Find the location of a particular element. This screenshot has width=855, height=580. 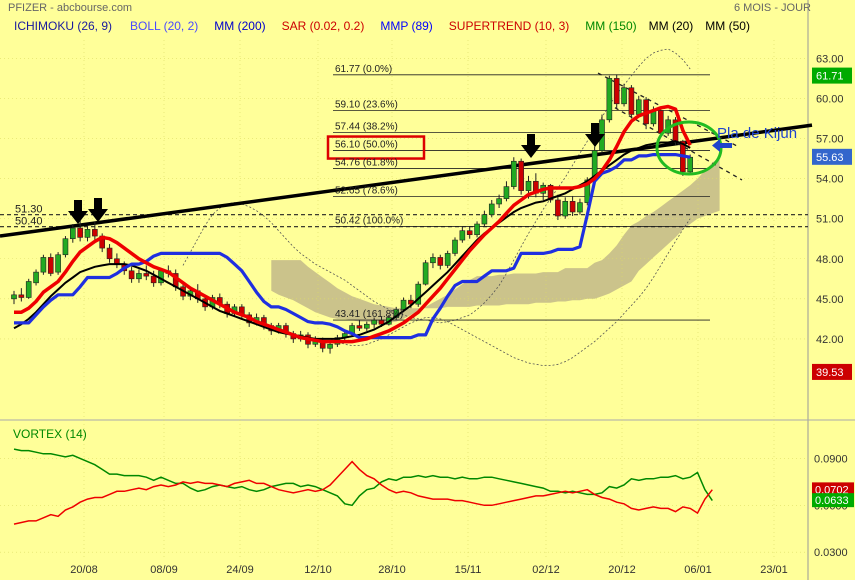

kijun-arrow-shaft is located at coordinates (724, 145).